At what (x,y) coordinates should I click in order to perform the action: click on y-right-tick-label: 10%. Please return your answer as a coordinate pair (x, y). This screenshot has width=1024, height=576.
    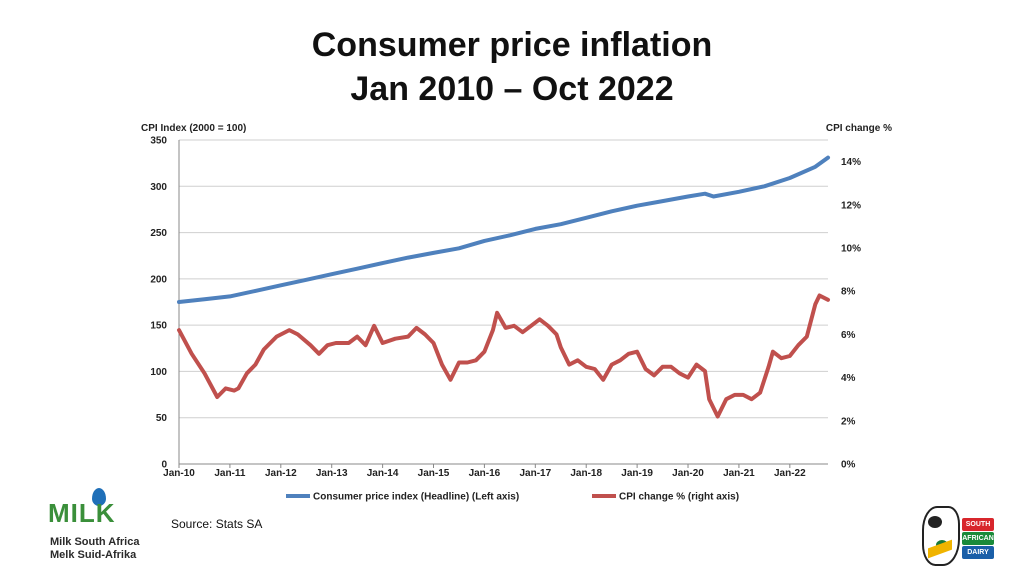
    Looking at the image, I should click on (851, 249).